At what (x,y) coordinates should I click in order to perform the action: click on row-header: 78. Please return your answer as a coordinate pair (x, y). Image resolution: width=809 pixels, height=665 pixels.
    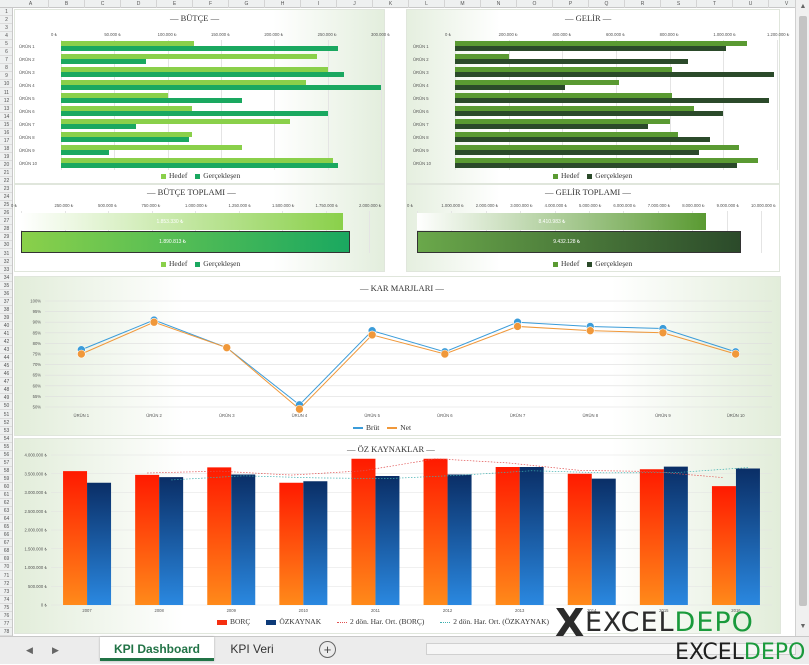
    Looking at the image, I should click on (6, 632).